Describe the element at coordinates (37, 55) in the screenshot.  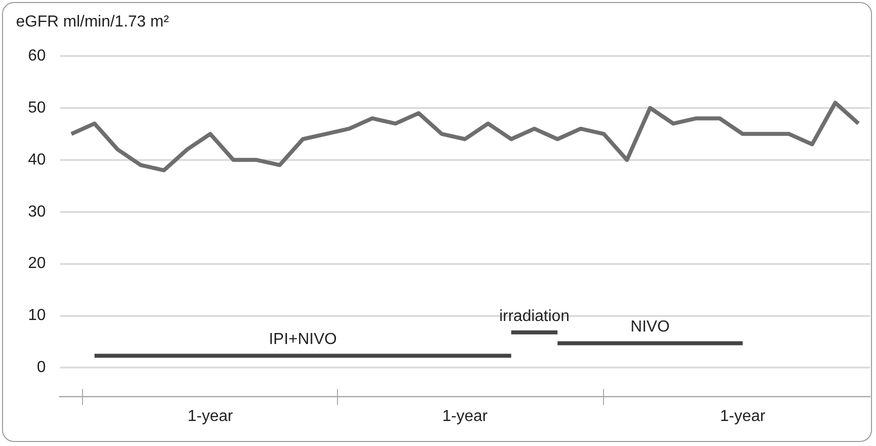
I see `y-tick-label: 60` at that location.